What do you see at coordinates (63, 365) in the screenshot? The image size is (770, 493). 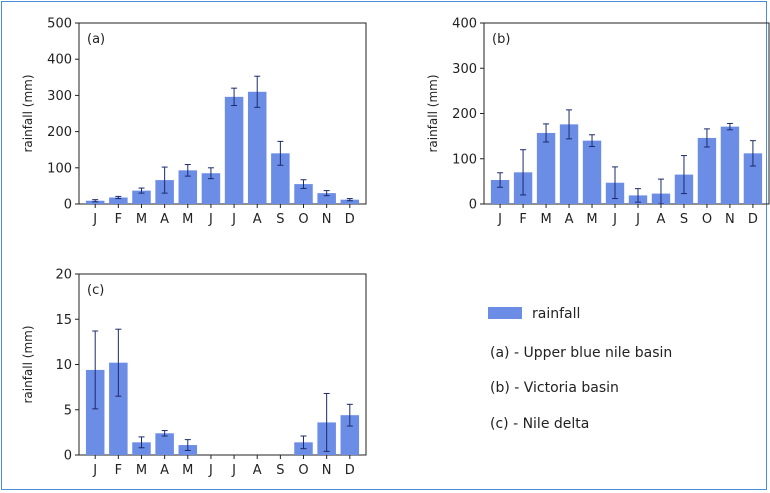 I see `y-tick-label: 10` at bounding box center [63, 365].